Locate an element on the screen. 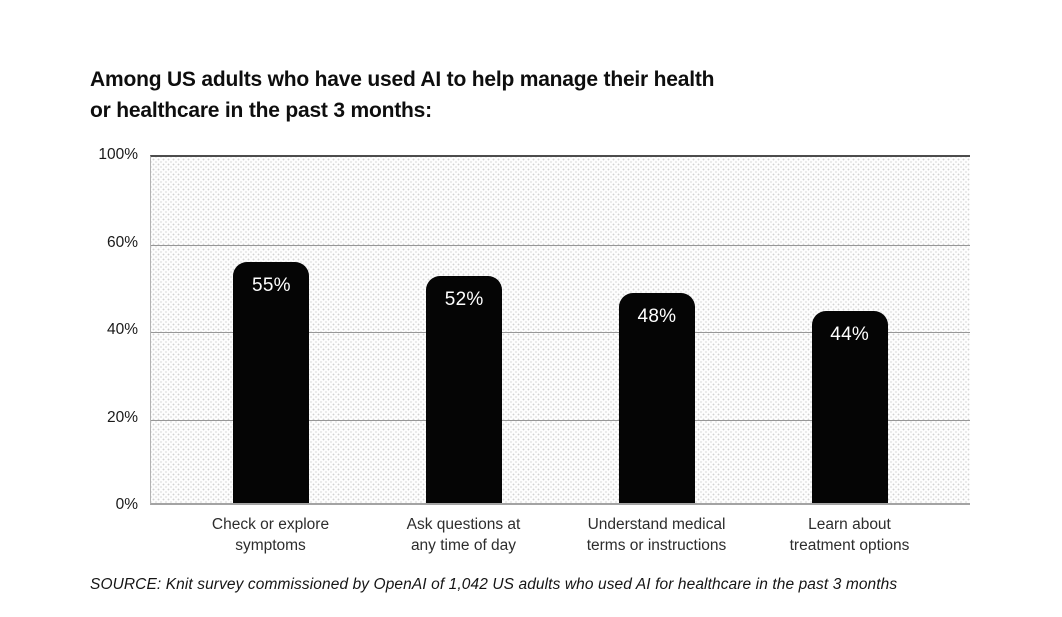 Image resolution: width=1062 pixels, height=617 pixels. bar-value-label: 52% is located at coordinates (464, 299).